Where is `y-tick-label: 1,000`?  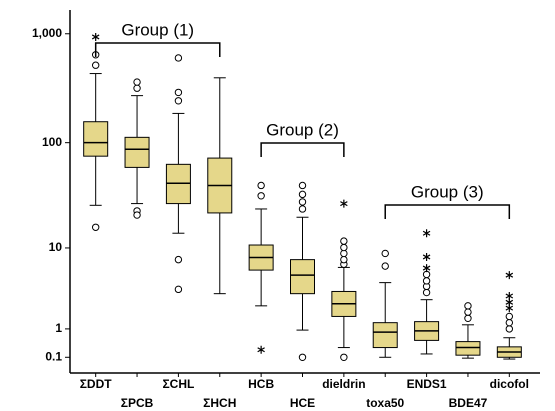 y-tick-label: 1,000 is located at coordinates (47, 33).